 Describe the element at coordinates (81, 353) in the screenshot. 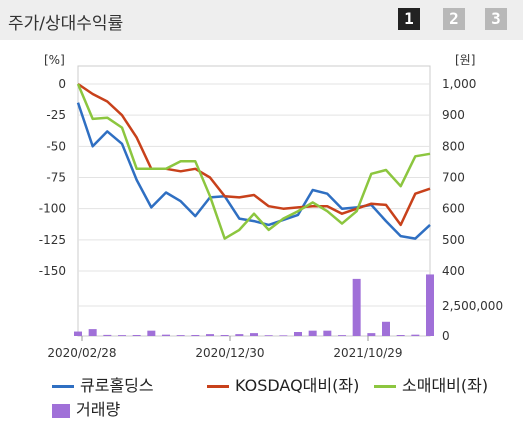

I see `x-tick-label: 2020/02/28` at that location.